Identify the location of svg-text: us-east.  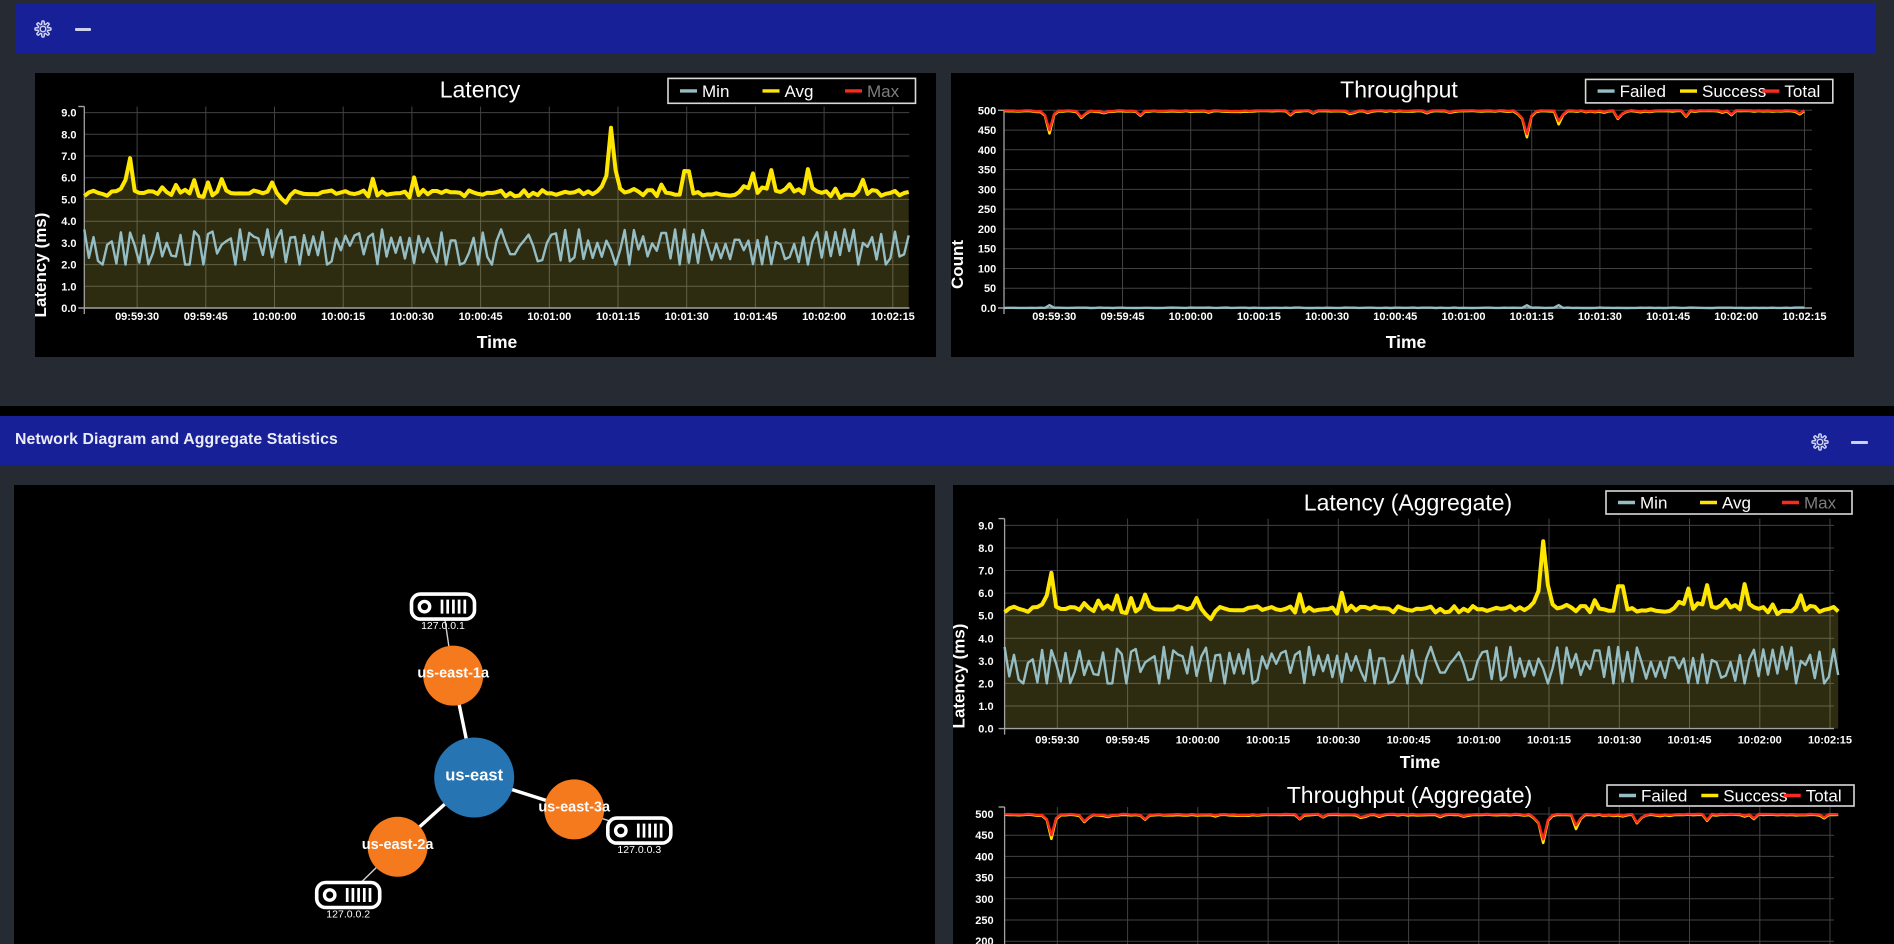
(474, 776).